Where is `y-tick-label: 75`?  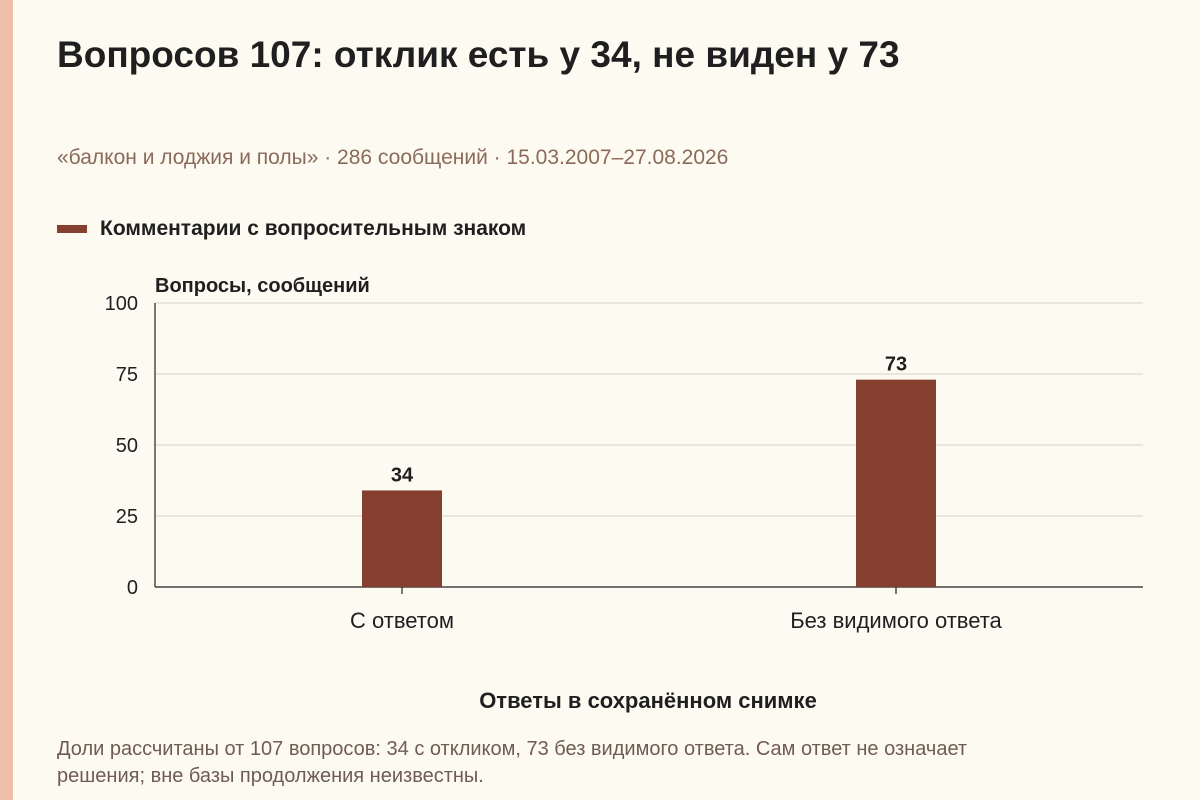
y-tick-label: 75 is located at coordinates (127, 375).